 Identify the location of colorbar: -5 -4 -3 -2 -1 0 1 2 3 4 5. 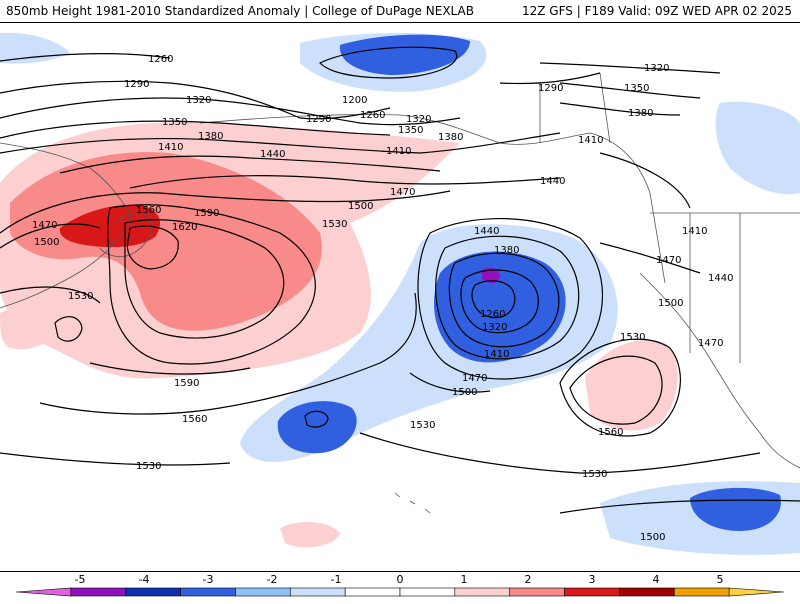
(400, 586).